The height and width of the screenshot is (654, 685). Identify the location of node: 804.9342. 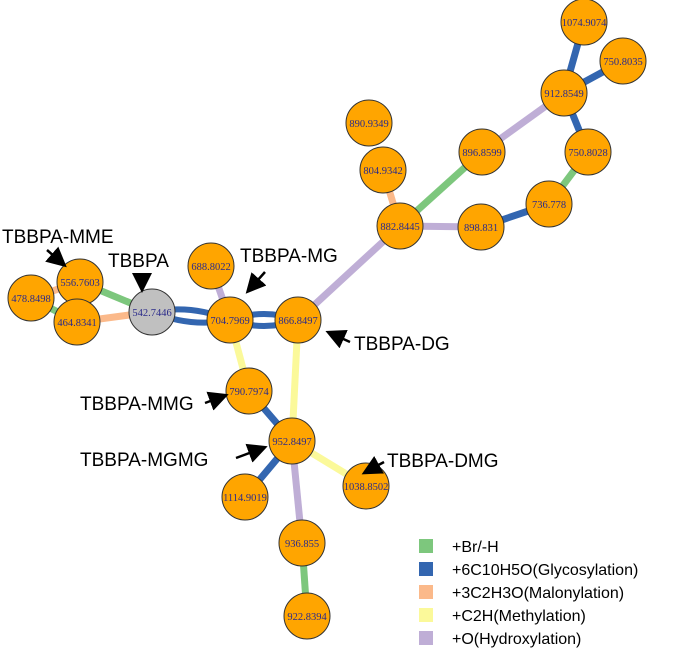
(383, 170).